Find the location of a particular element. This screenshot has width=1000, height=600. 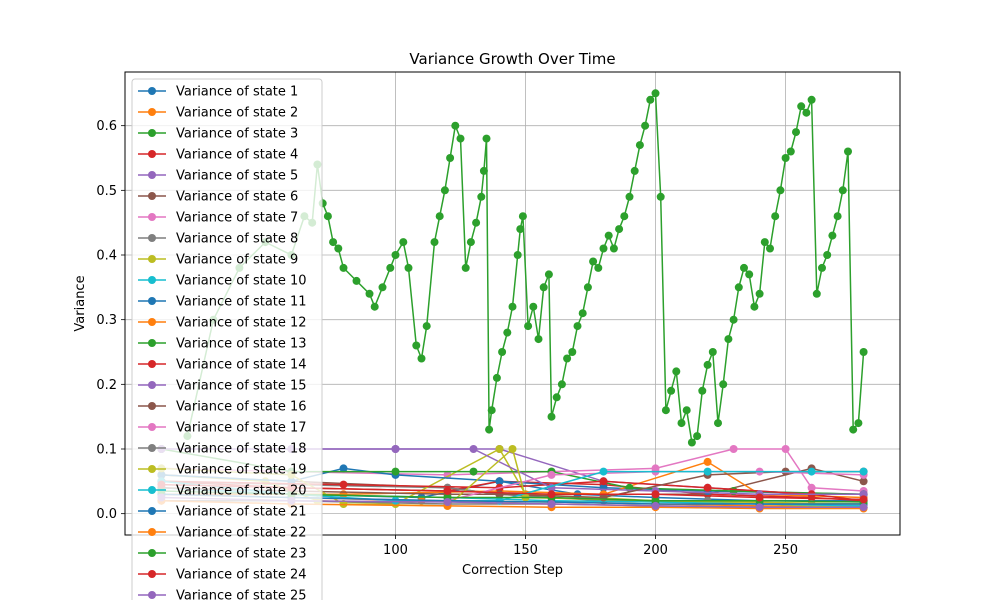

y-tick-label: 0.2 is located at coordinates (106, 385).